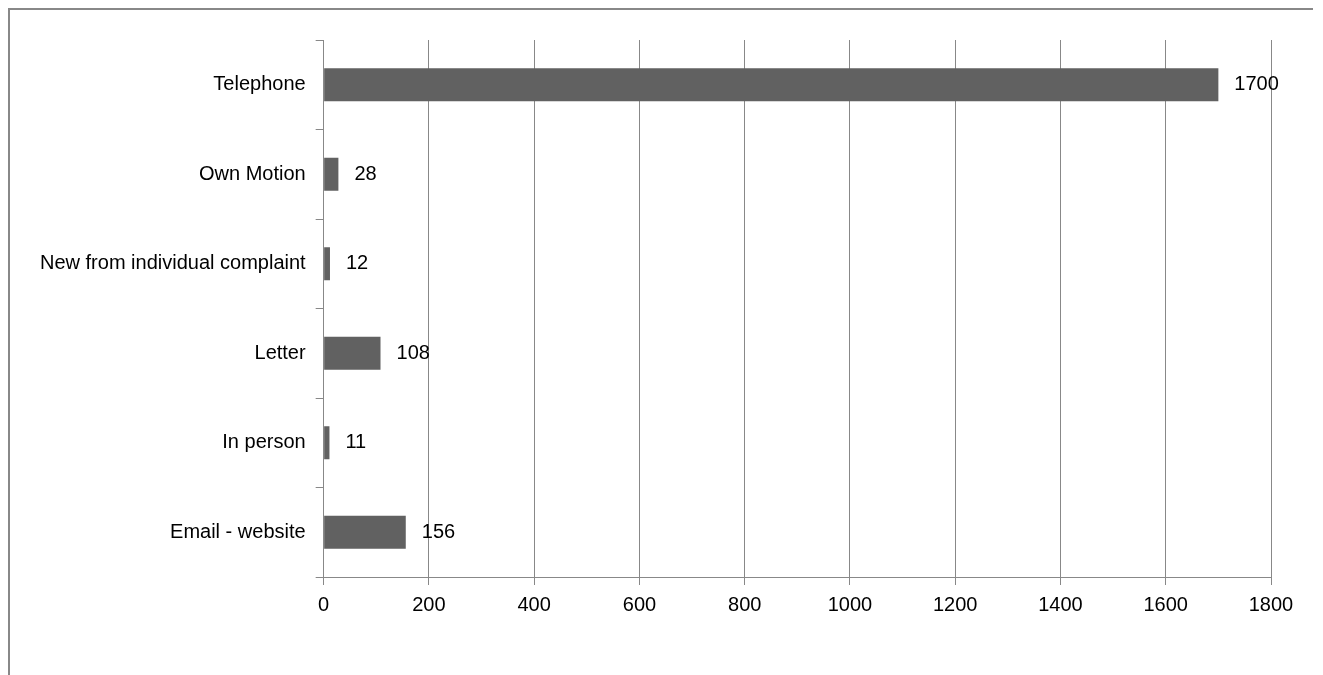 The height and width of the screenshot is (675, 1323). Describe the element at coordinates (429, 603) in the screenshot. I see `x-tick-label: 200` at that location.